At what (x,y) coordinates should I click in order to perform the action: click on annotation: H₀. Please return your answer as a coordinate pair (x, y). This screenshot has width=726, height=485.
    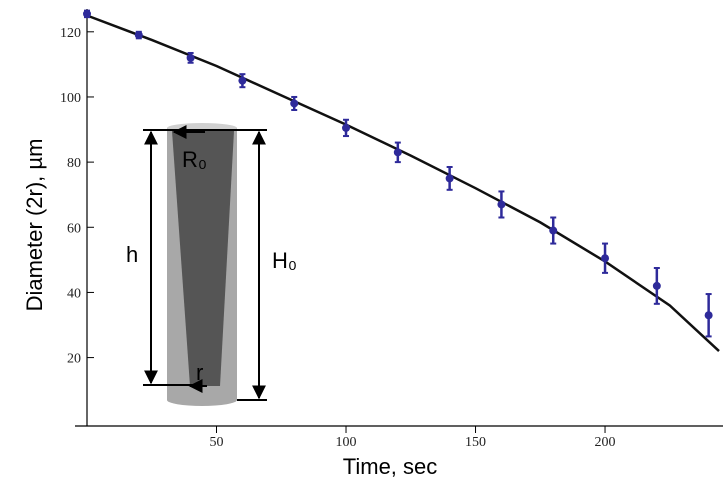
    Looking at the image, I should click on (284, 260).